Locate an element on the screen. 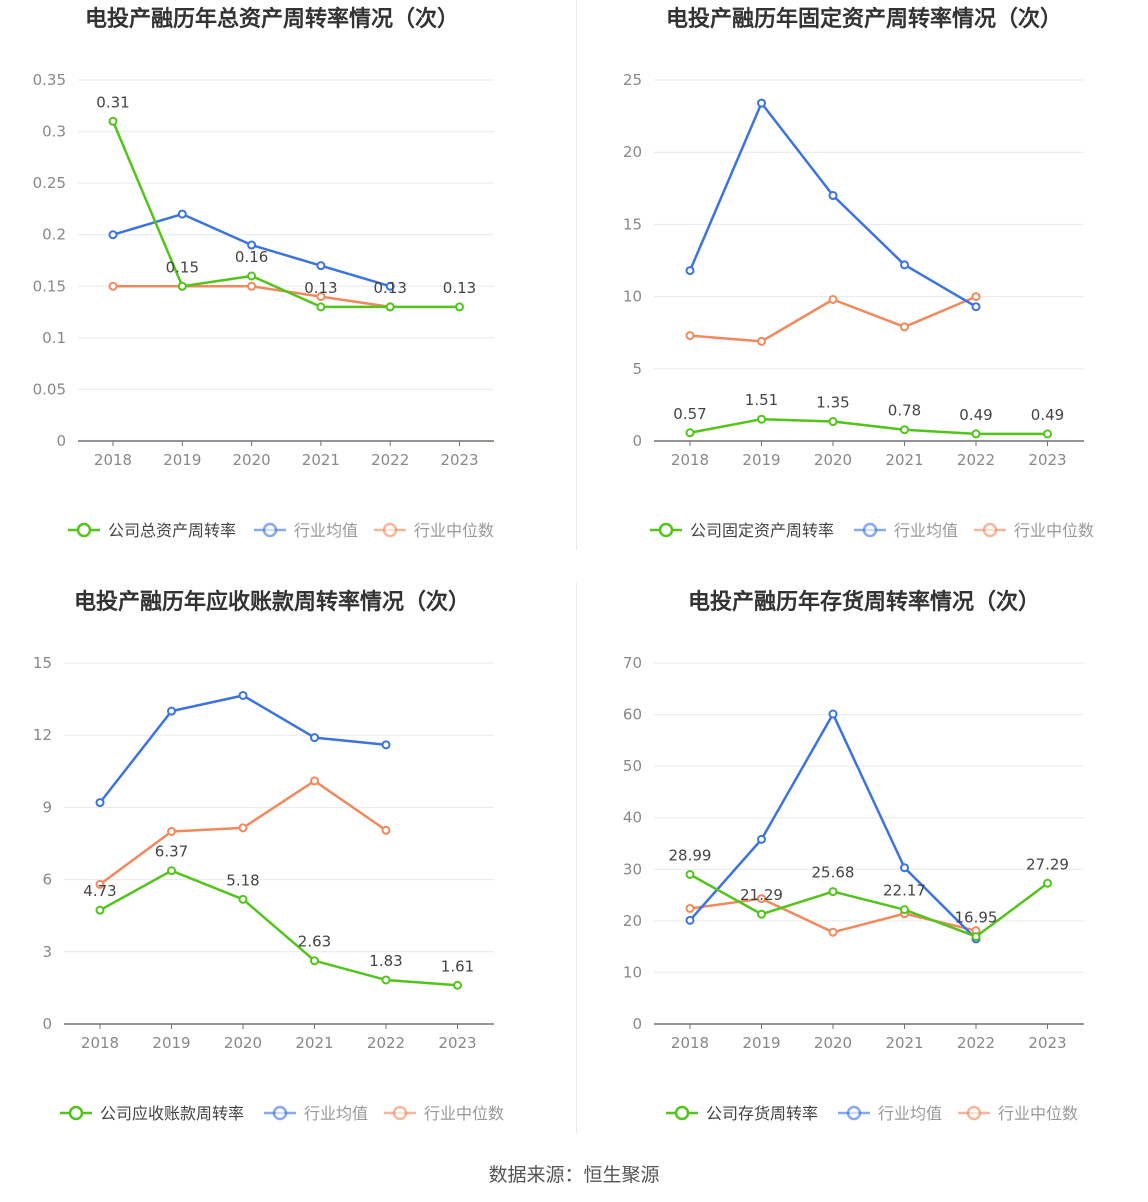  chart-title: 电投产融历年存货周转率情况（次） is located at coordinates (864, 602).